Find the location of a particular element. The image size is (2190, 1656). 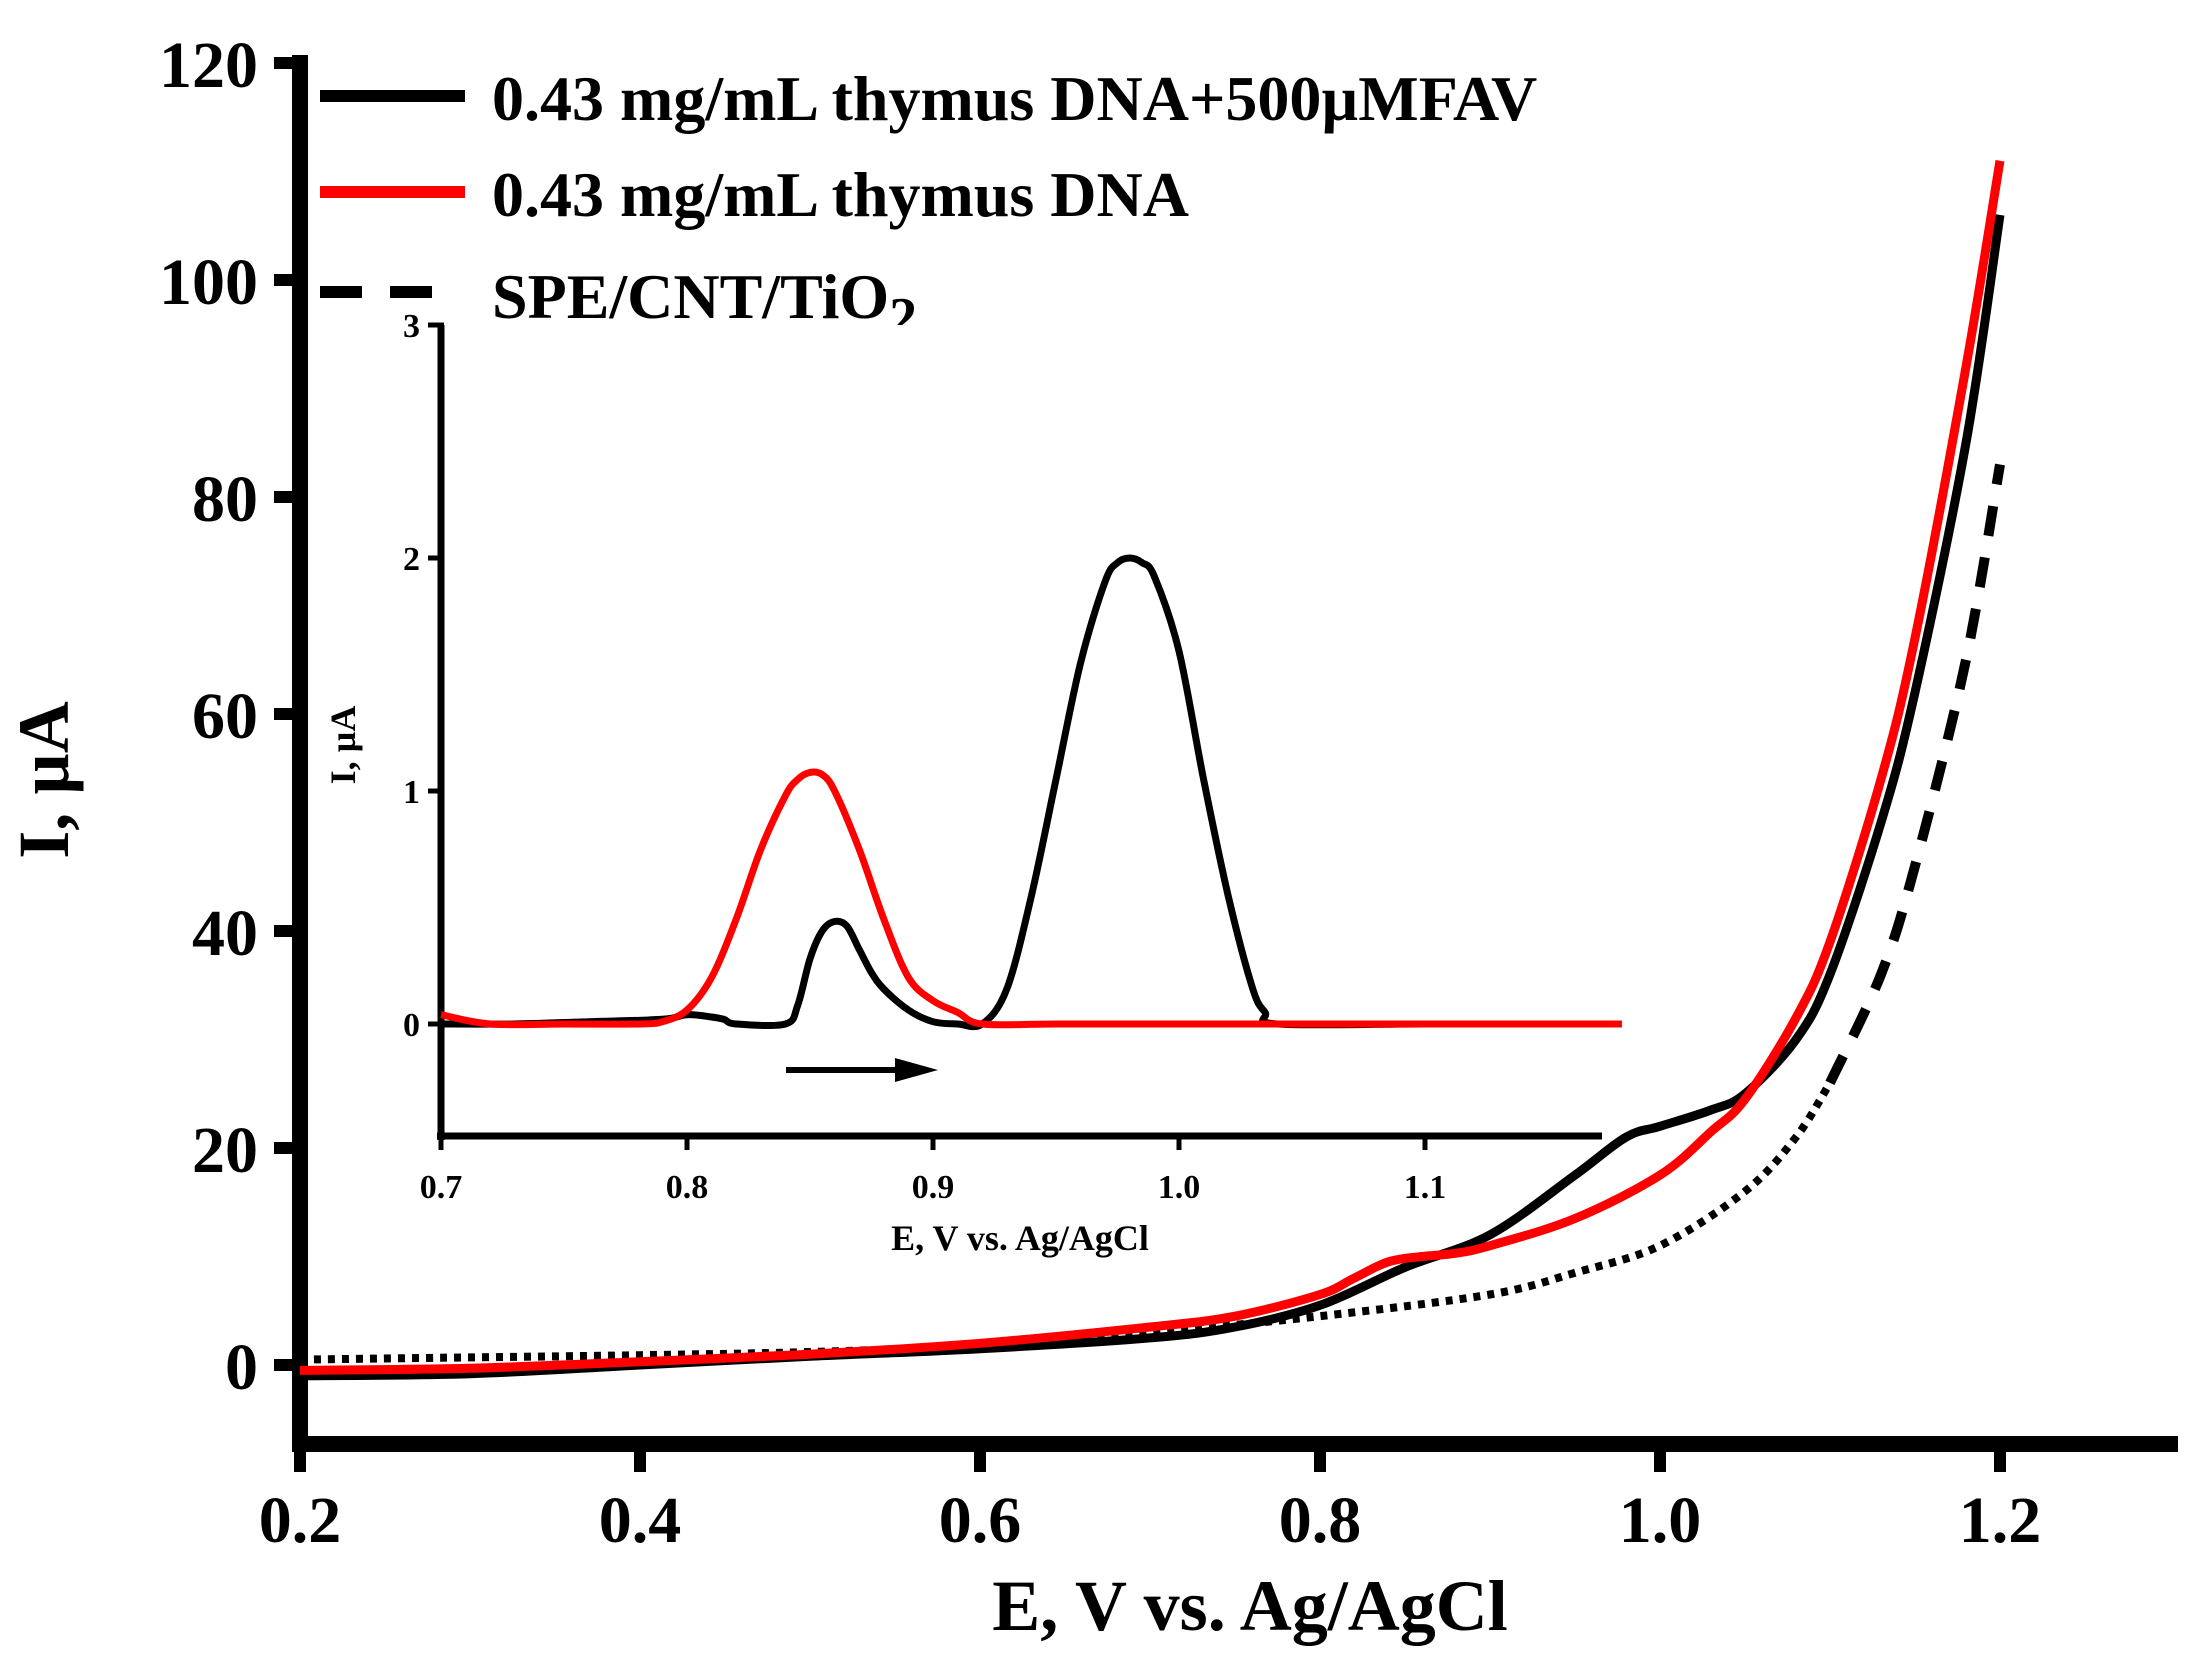

main-y-tick-label: 100 is located at coordinates (208, 282).